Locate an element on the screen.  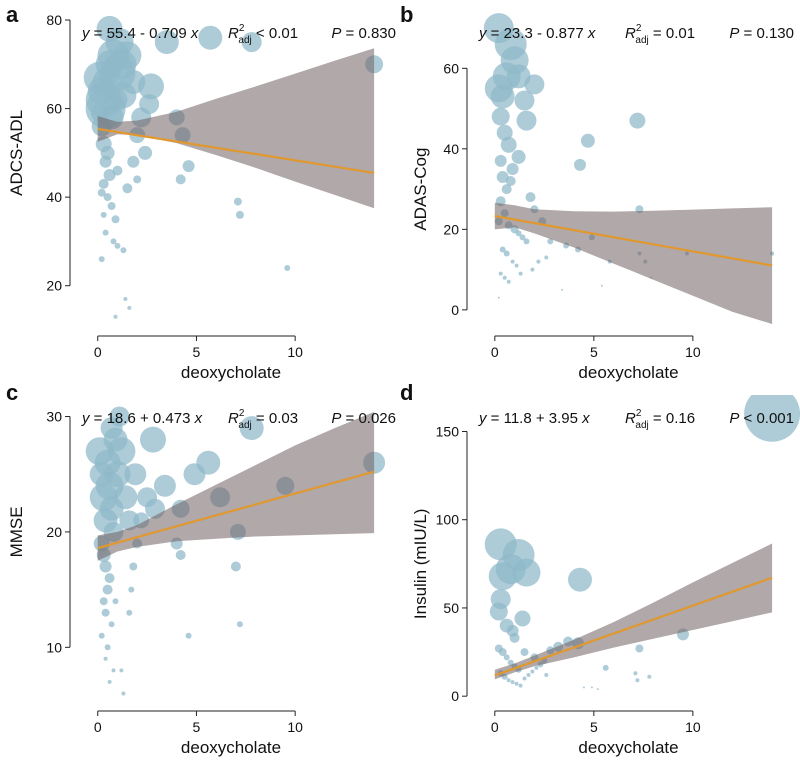
r2-value: = 0.01 is located at coordinates (672, 33).